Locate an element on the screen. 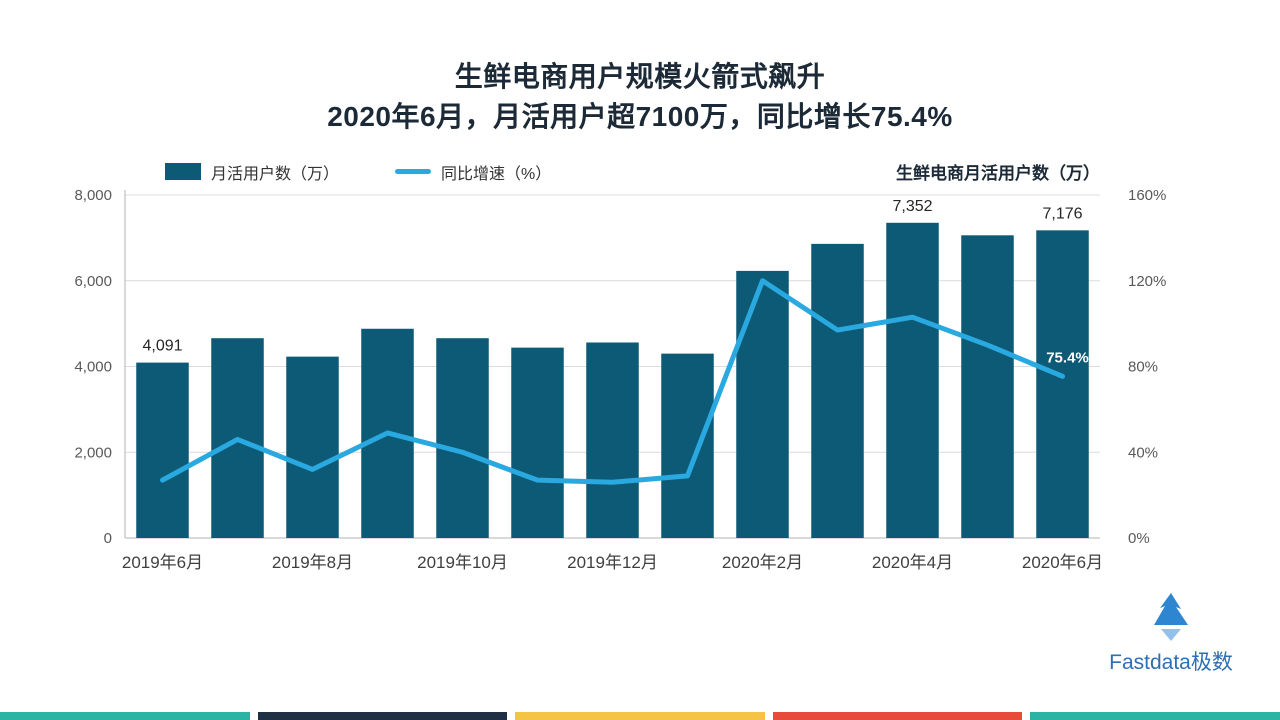 The height and width of the screenshot is (720, 1280). svg-text: 4,091 is located at coordinates (162, 346).